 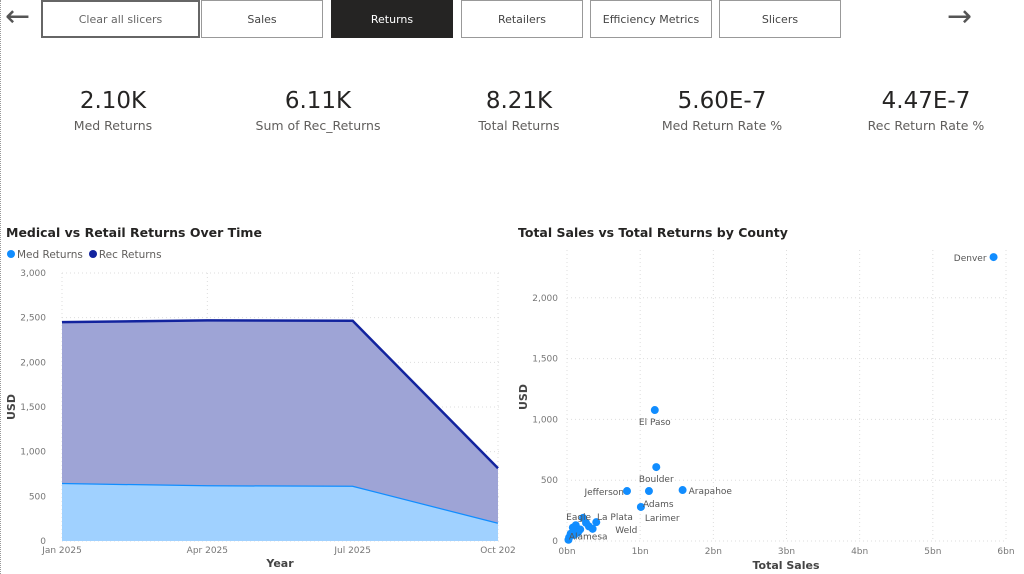 What do you see at coordinates (711, 492) in the screenshot?
I see `point-label: Arapahoe` at bounding box center [711, 492].